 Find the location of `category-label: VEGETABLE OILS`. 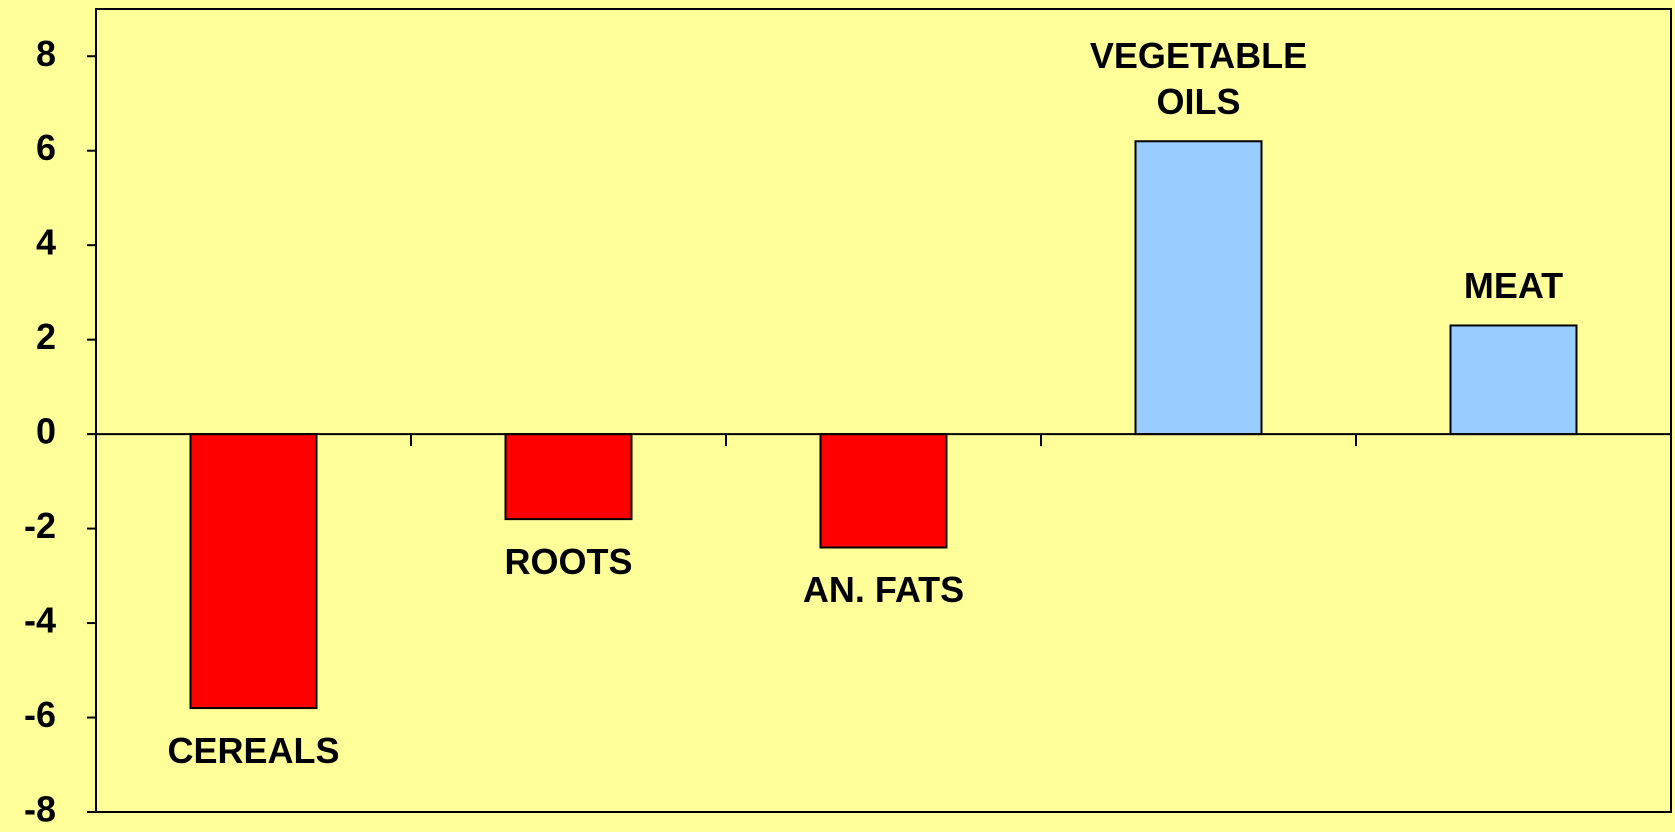

category-label: VEGETABLE OILS is located at coordinates (1198, 79).